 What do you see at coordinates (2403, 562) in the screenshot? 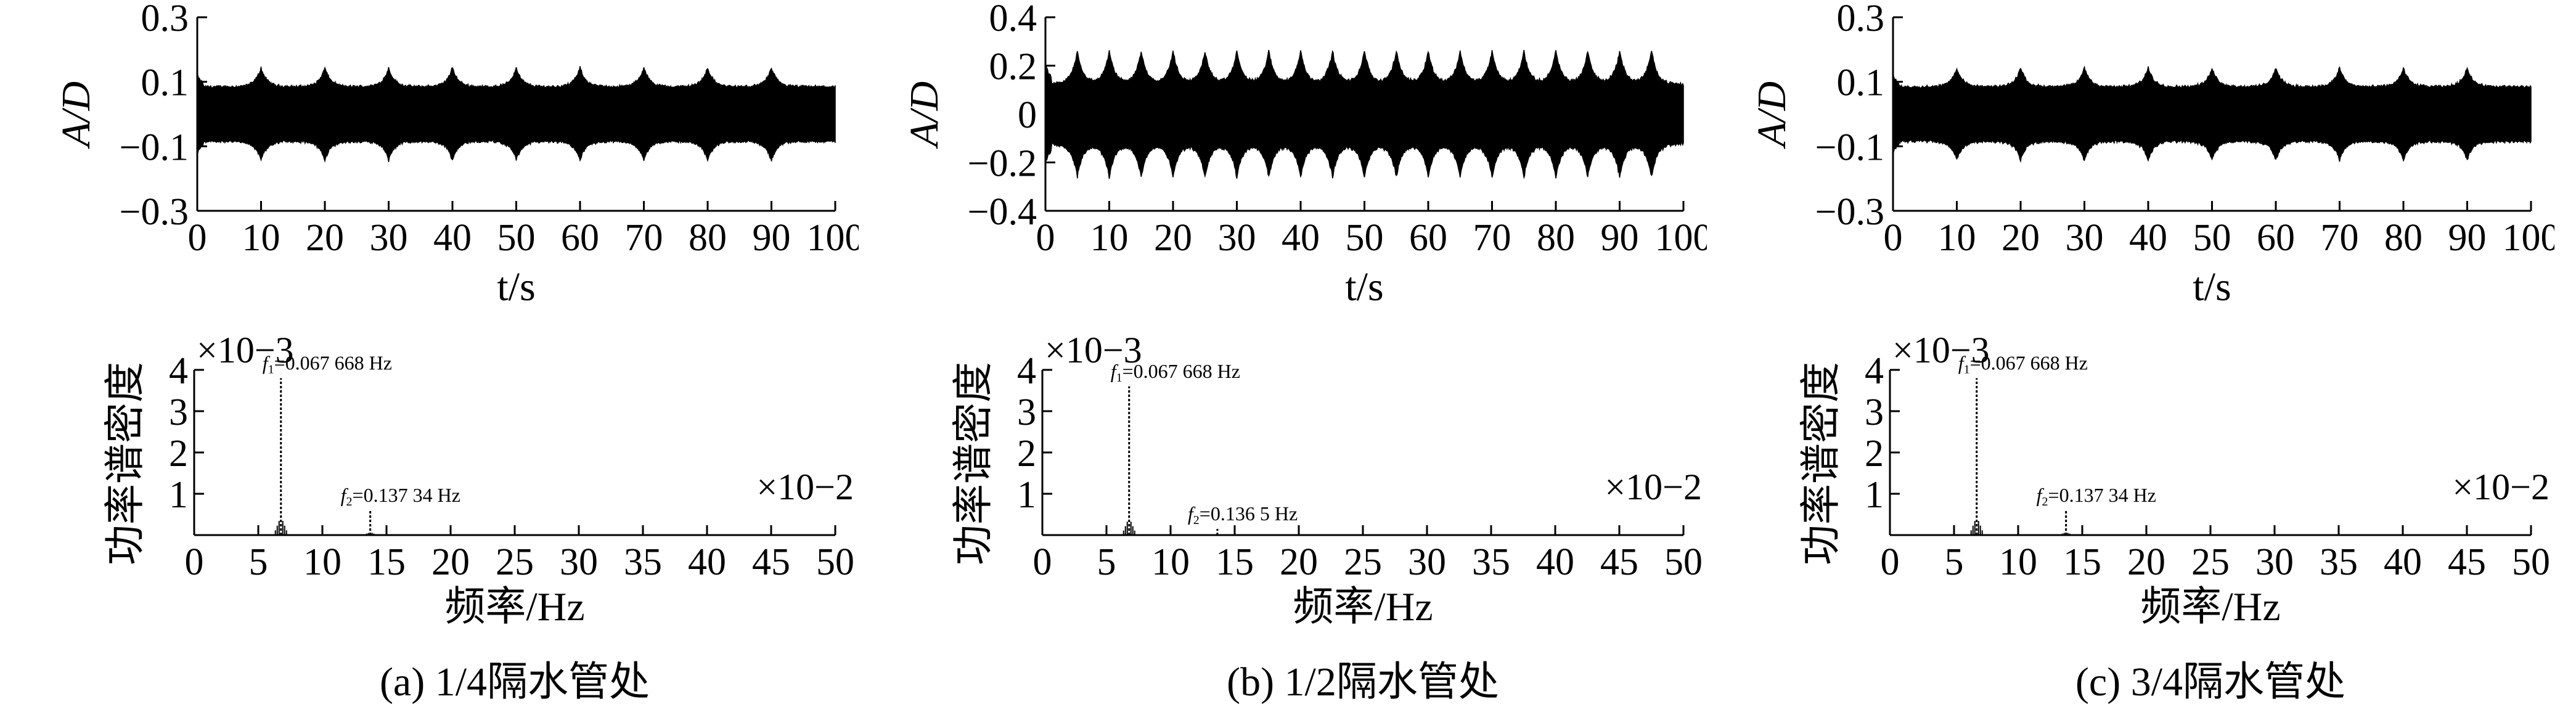
I see `x-tick-label: 40` at bounding box center [2403, 562].